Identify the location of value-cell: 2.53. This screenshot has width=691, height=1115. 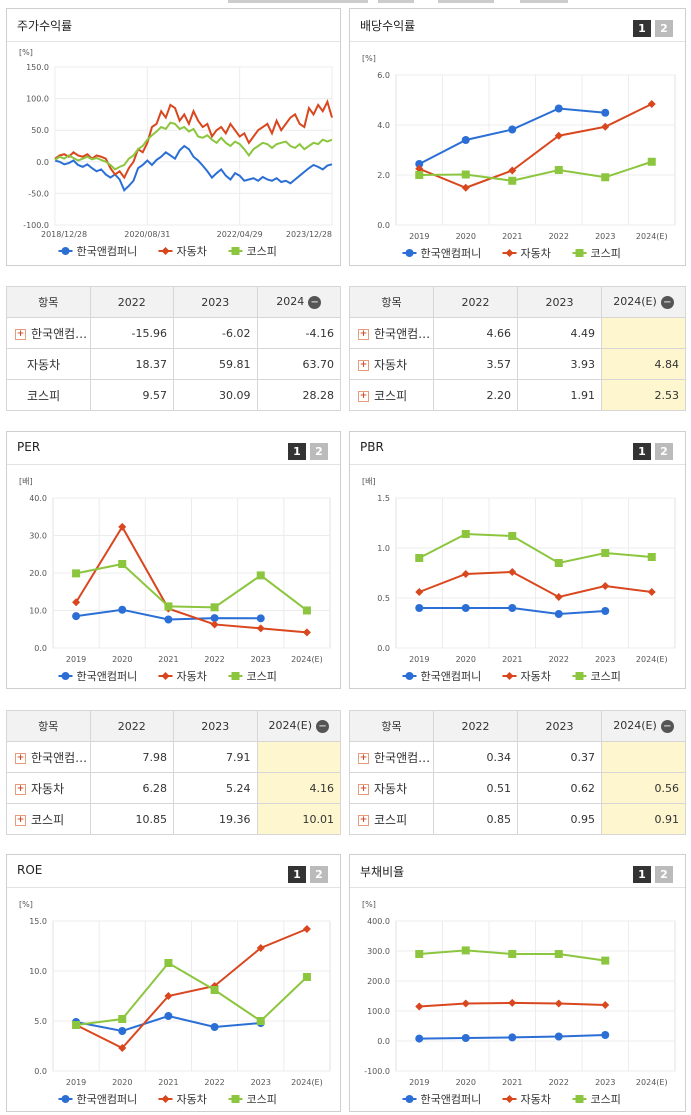
(643, 395).